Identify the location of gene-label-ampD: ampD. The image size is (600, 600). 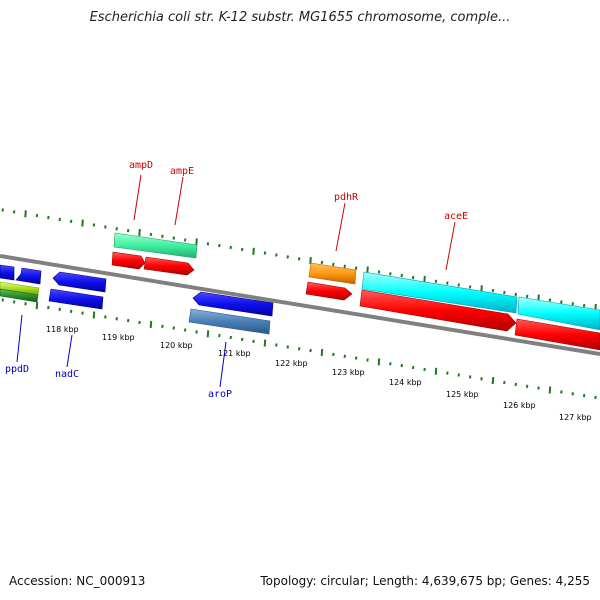
(141, 165).